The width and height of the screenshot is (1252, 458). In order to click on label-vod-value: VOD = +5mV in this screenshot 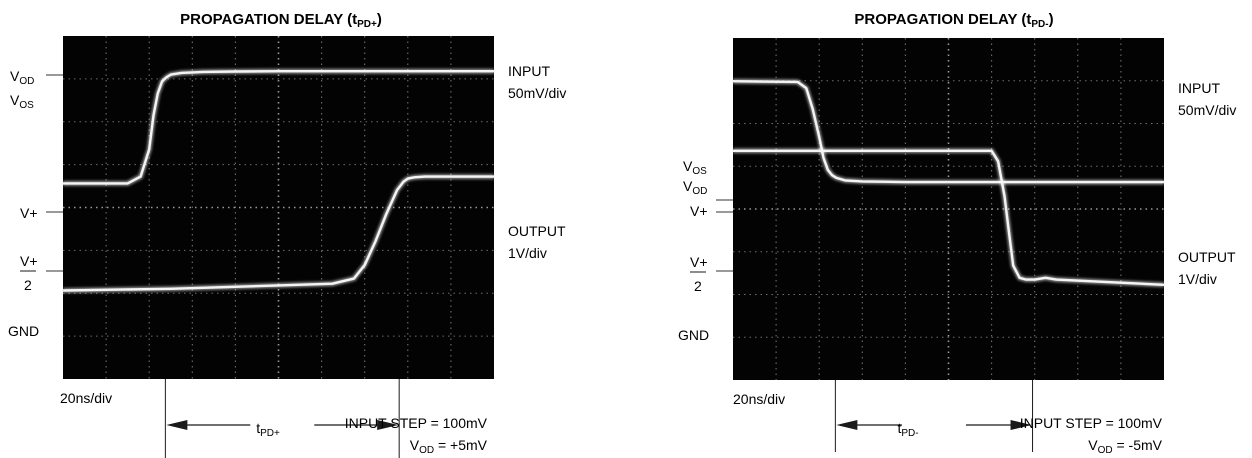, I will do `click(449, 446)`.